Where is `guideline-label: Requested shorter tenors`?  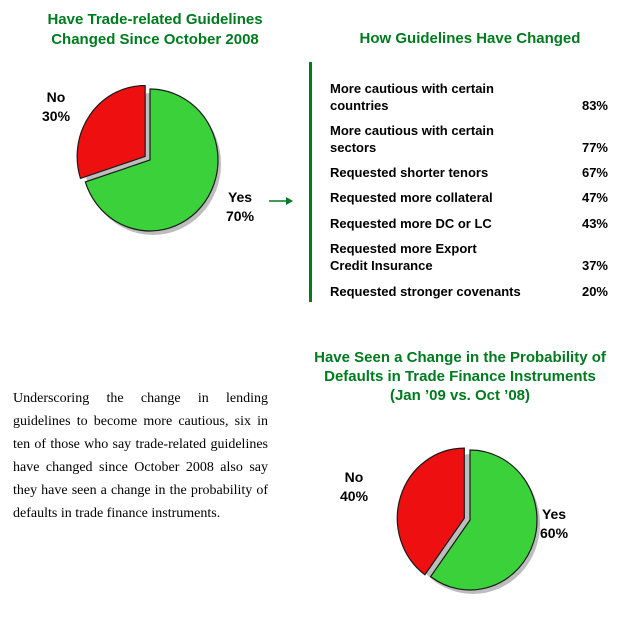 guideline-label: Requested shorter tenors is located at coordinates (409, 172).